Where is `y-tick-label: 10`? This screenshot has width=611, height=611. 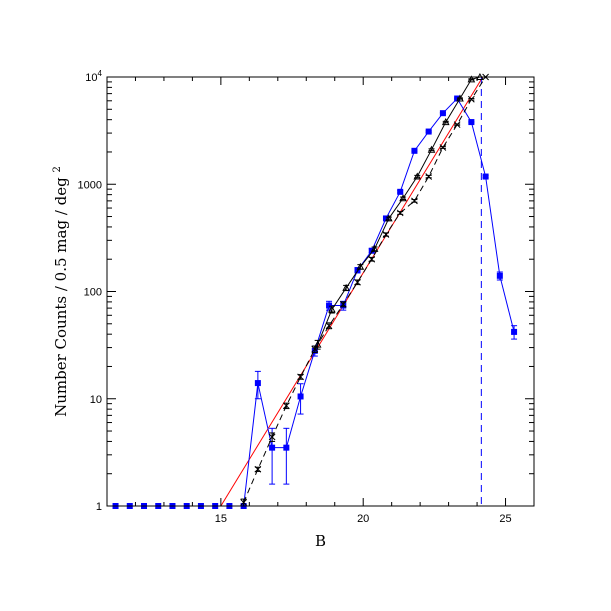 y-tick-label: 10 is located at coordinates (96, 400).